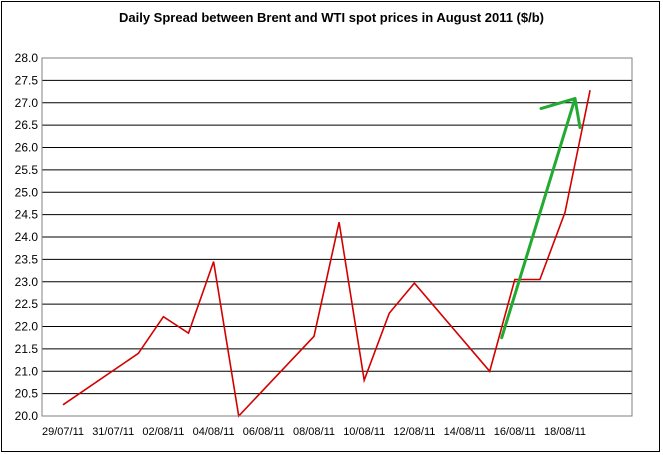 The image size is (663, 455). I want to click on y-tick-label: 20.0, so click(27, 416).